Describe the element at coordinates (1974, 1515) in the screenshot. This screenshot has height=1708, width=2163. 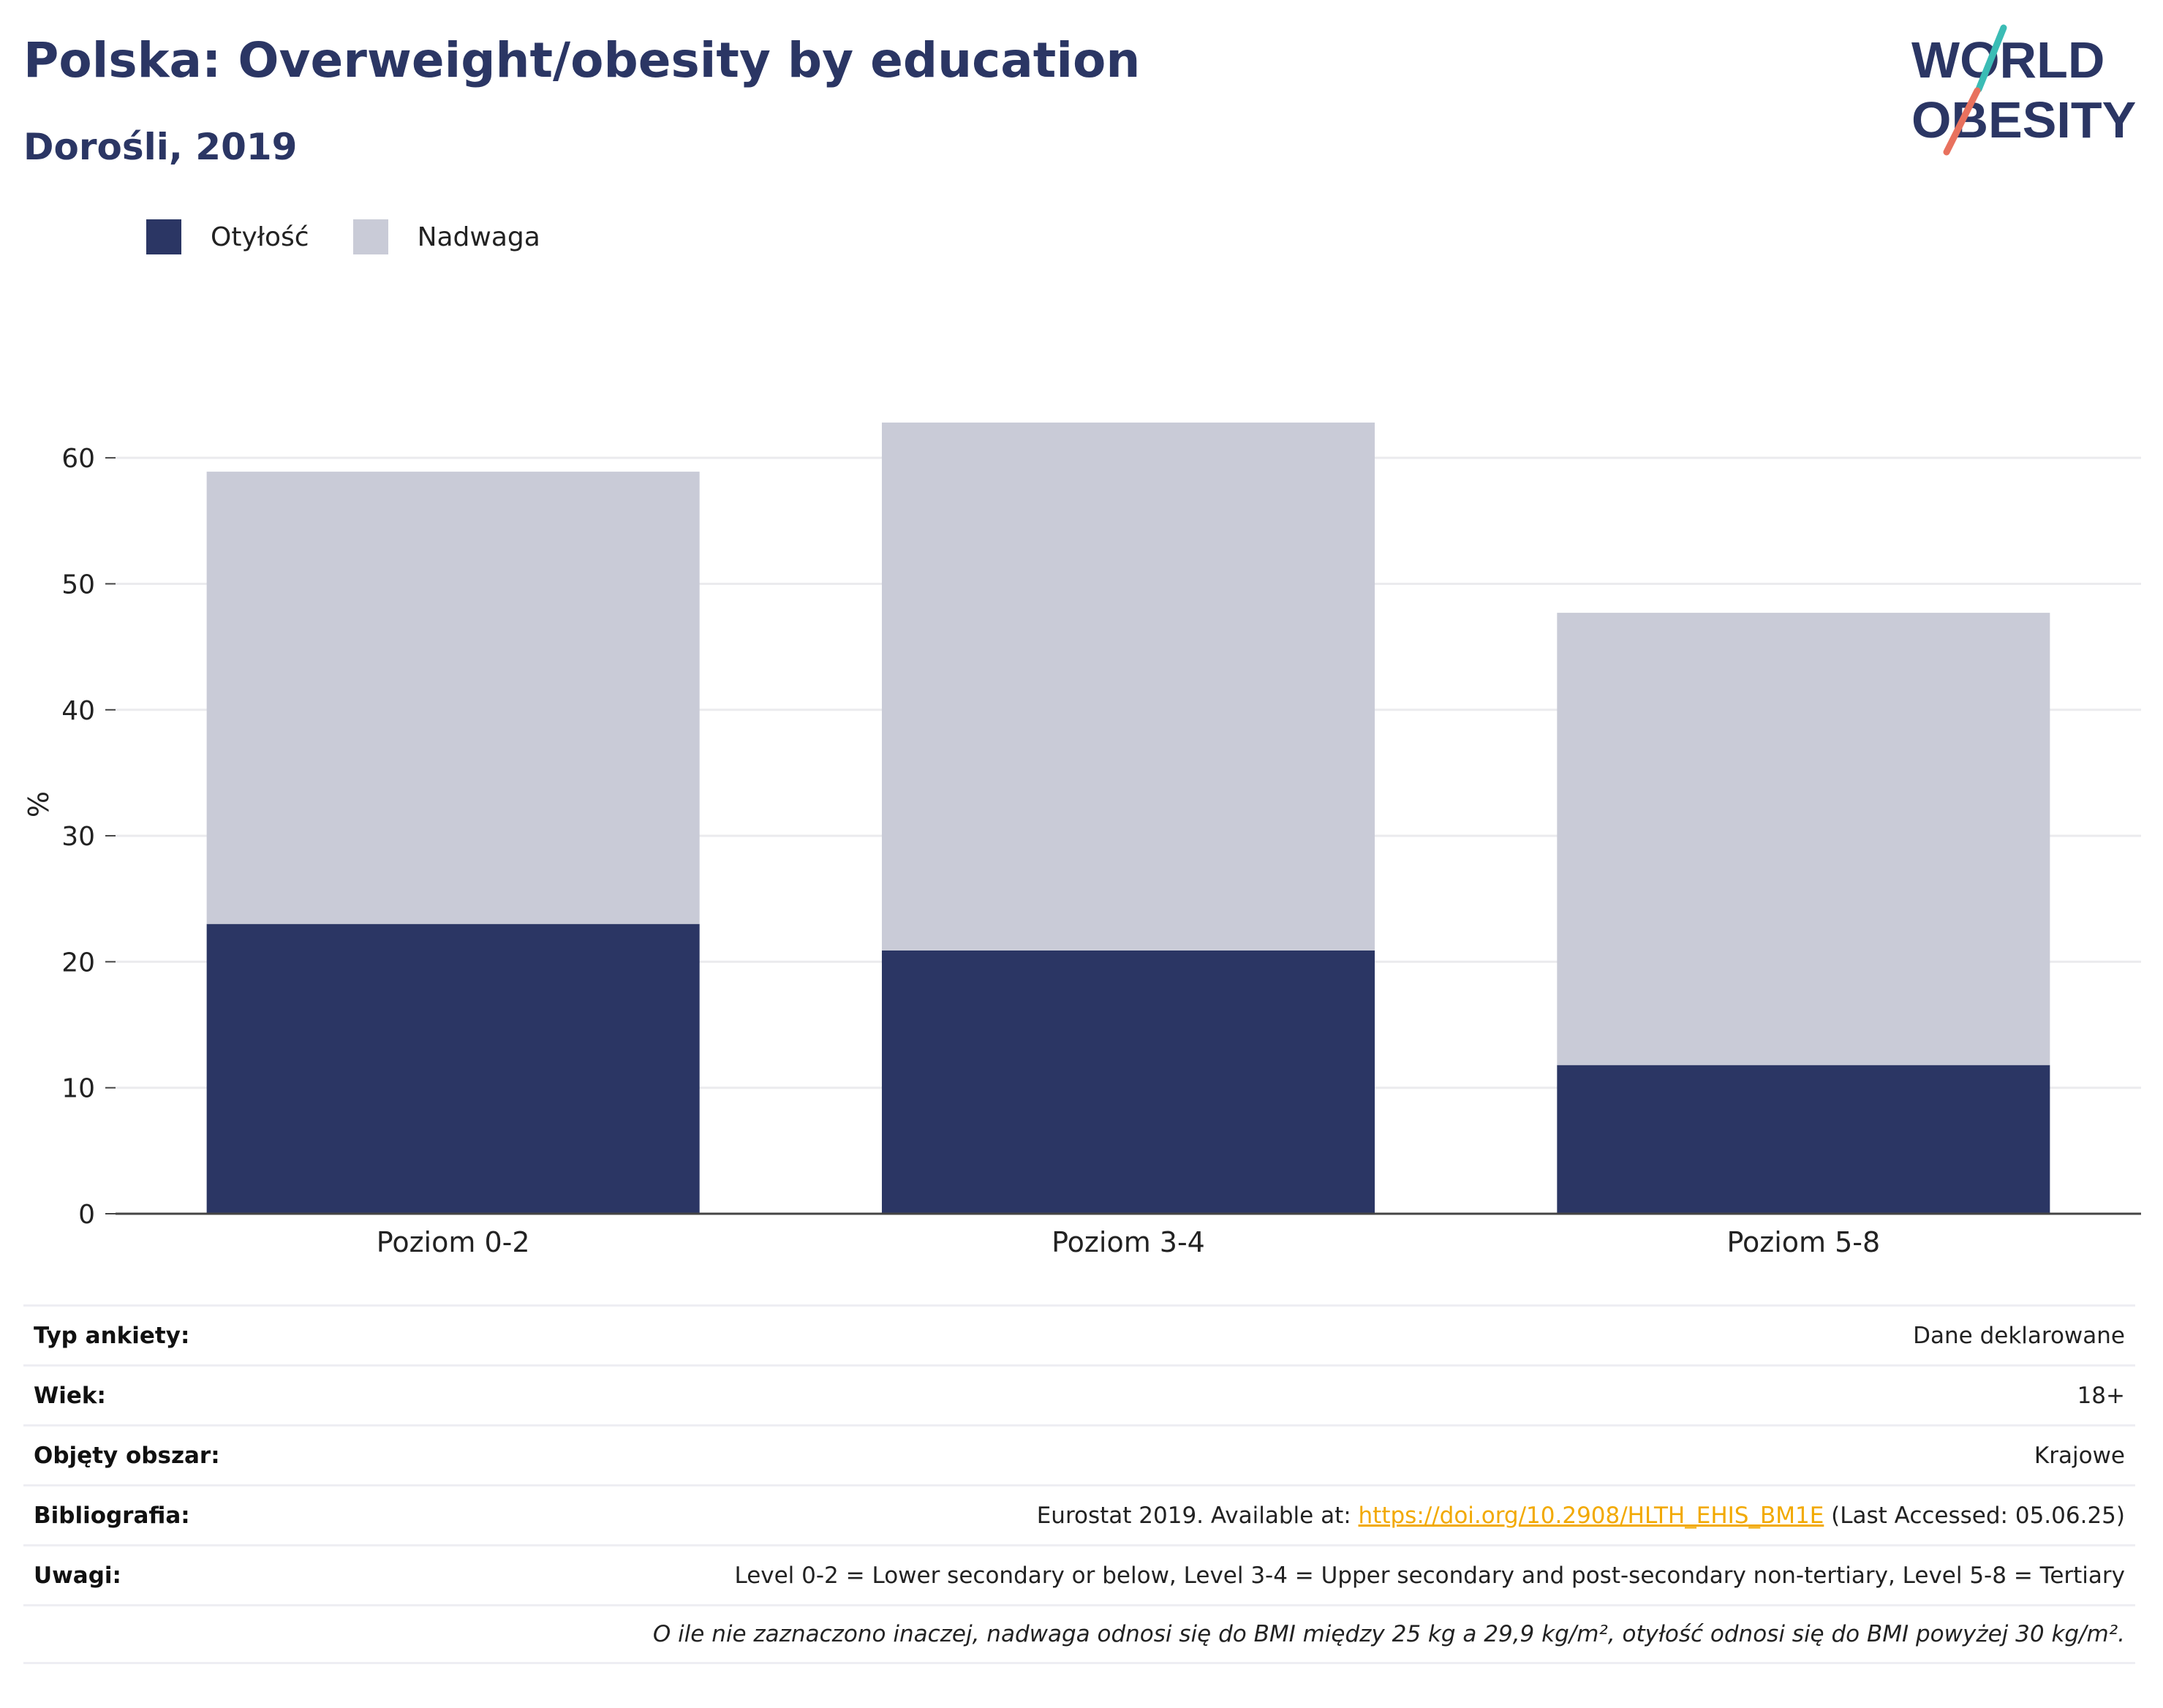
I see `bibliography-suffix: (Last Accessed: 05.06.25)` at that location.